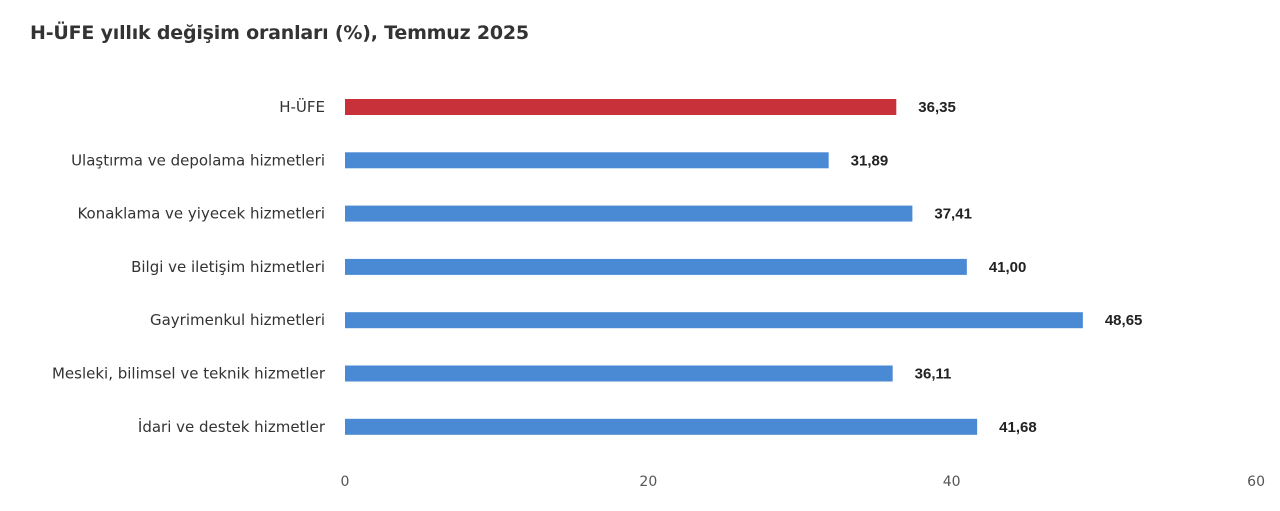 This screenshot has height=511, width=1280. Describe the element at coordinates (1256, 482) in the screenshot. I see `x-tick-label: 60` at that location.